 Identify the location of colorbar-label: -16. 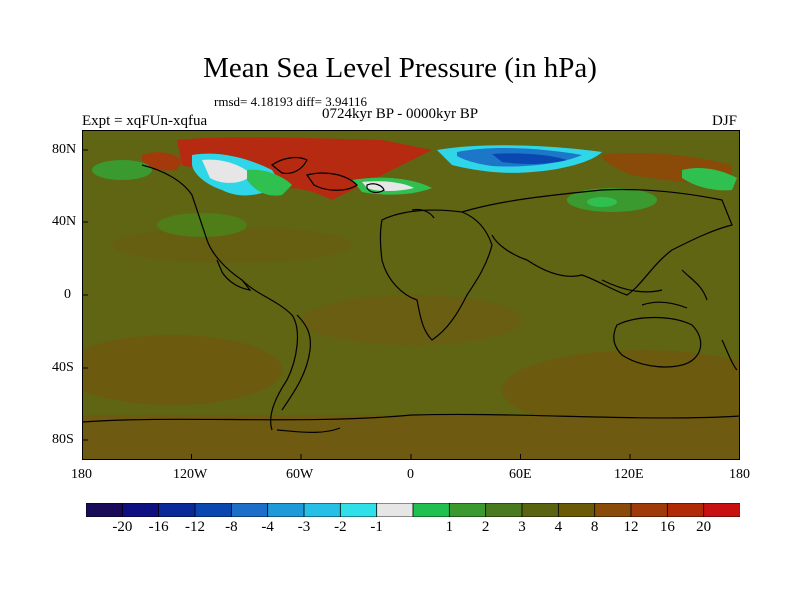
(158, 527).